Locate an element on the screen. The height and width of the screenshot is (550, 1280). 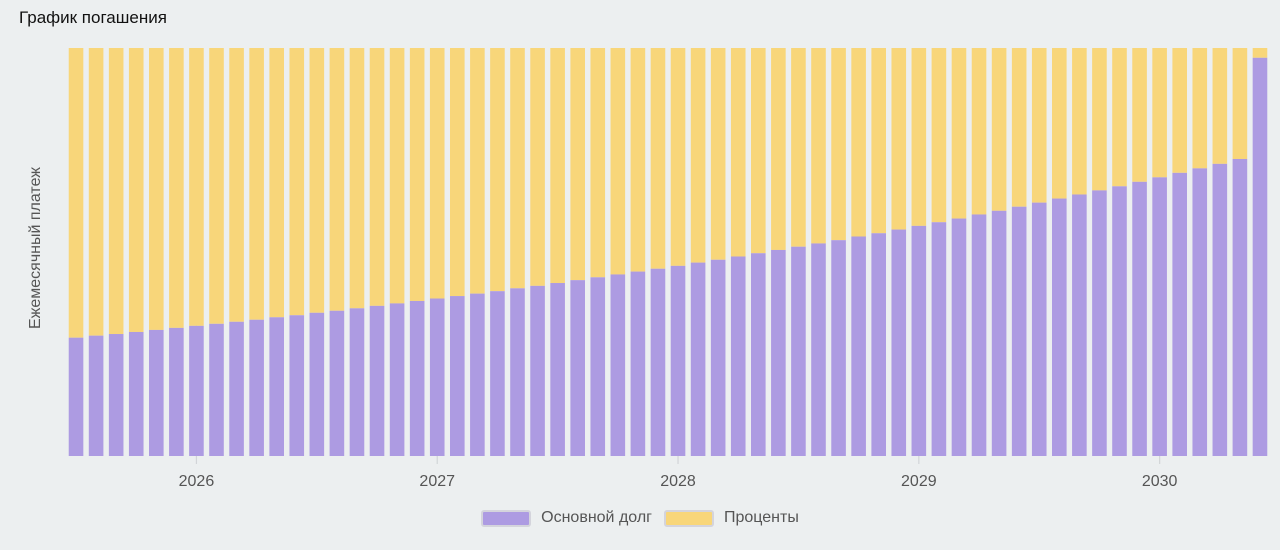
legend-item-interest: Проценты is located at coordinates (731, 518).